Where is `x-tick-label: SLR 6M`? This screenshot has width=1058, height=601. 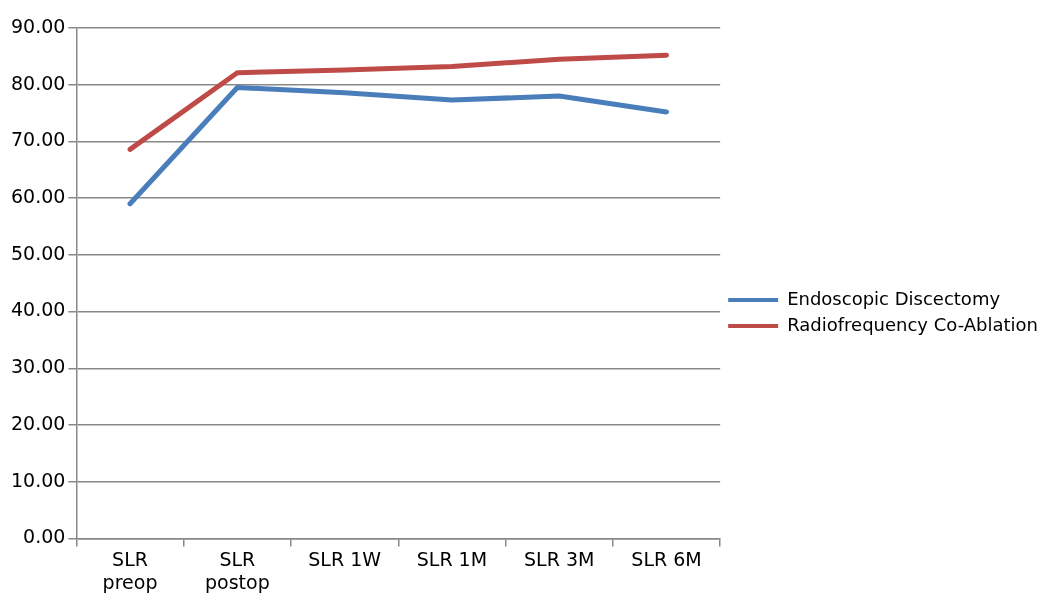
x-tick-label: SLR 6M is located at coordinates (666, 558).